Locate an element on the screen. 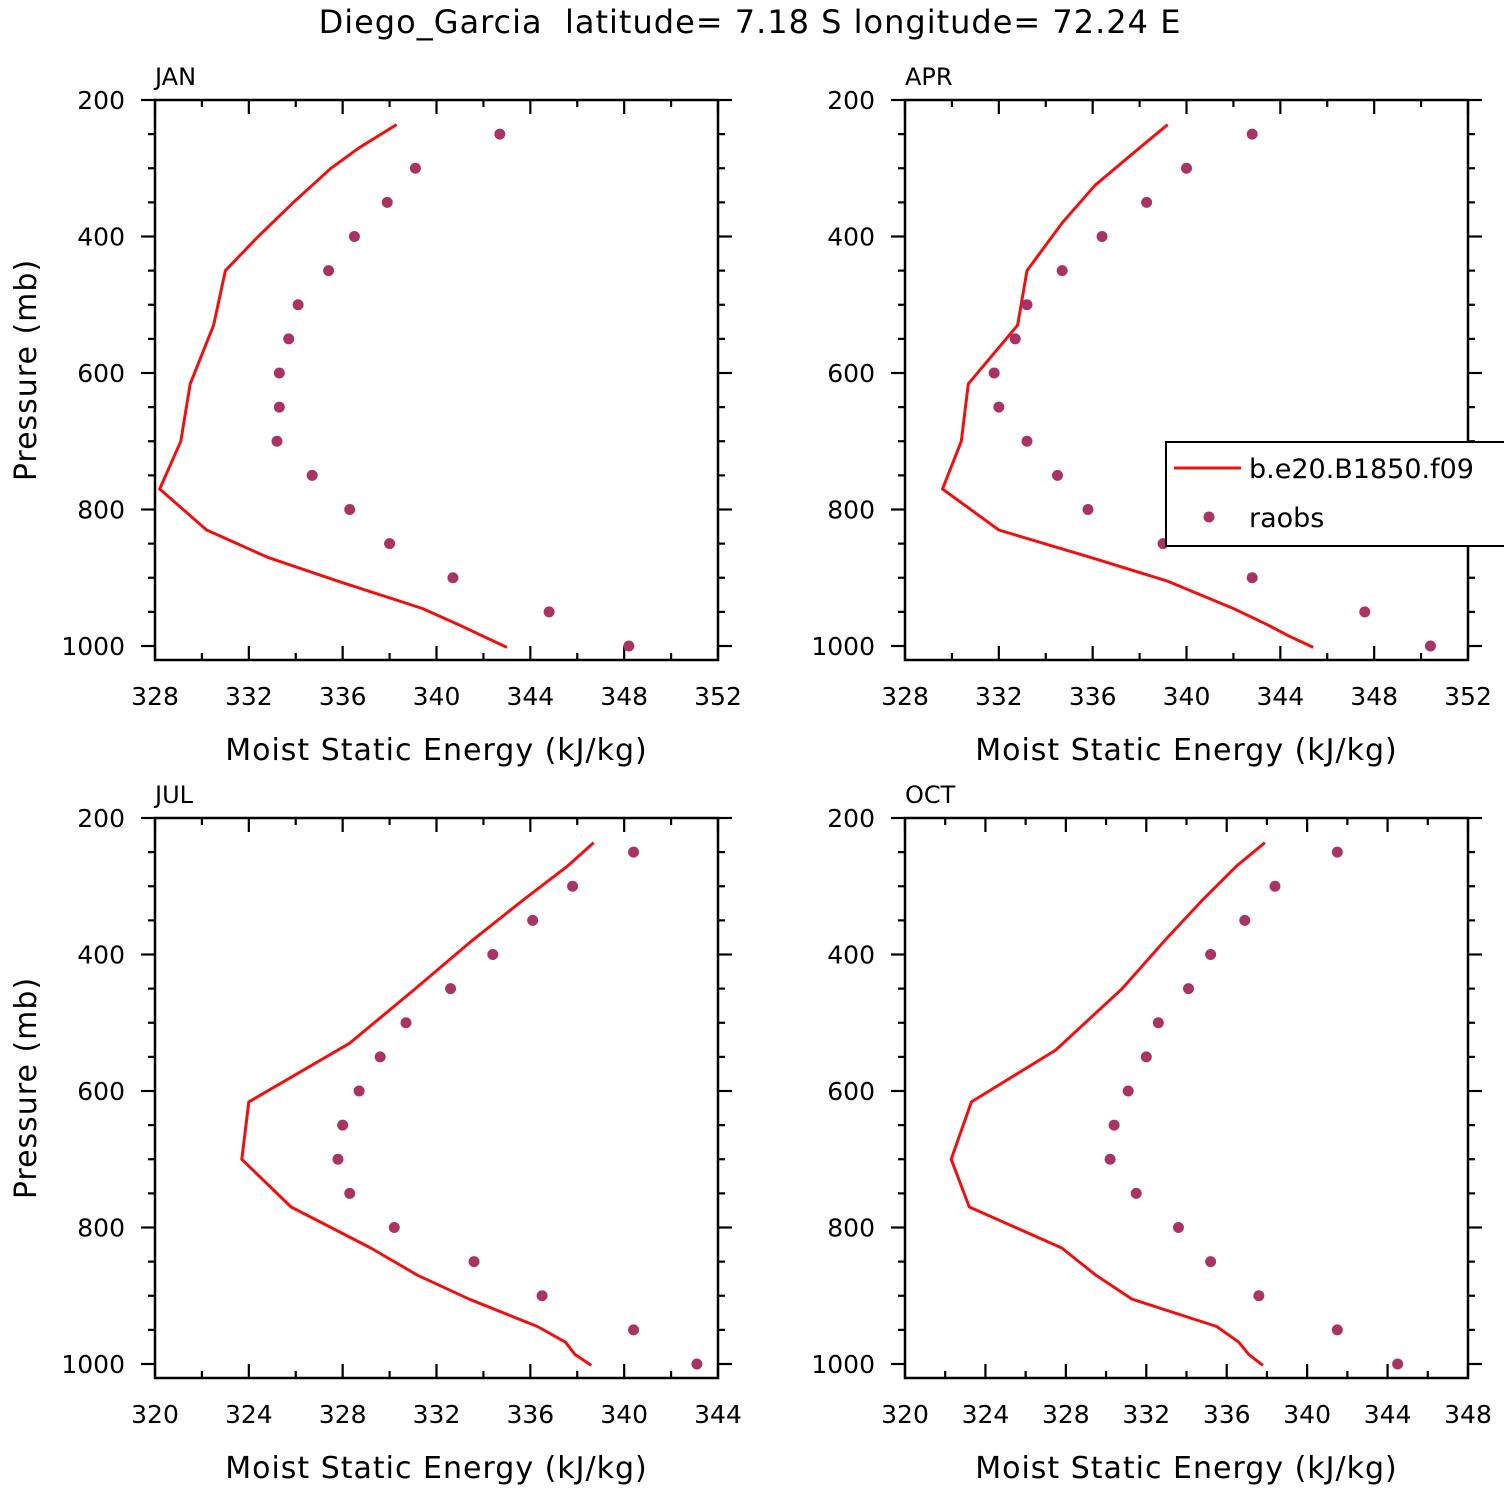 The height and width of the screenshot is (1492, 1504). panel-title: JUL is located at coordinates (173, 795).